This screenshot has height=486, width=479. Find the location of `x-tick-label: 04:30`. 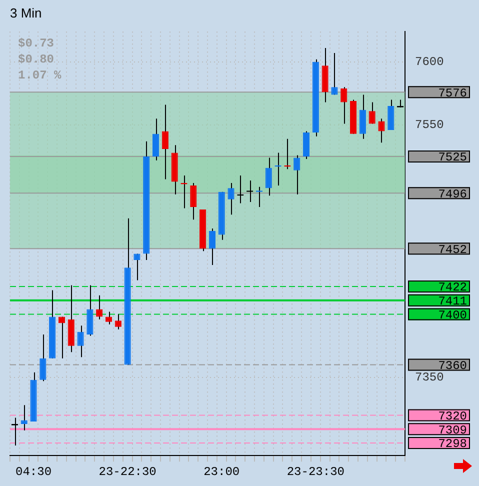

x-tick-label: 04:30 is located at coordinates (34, 471).